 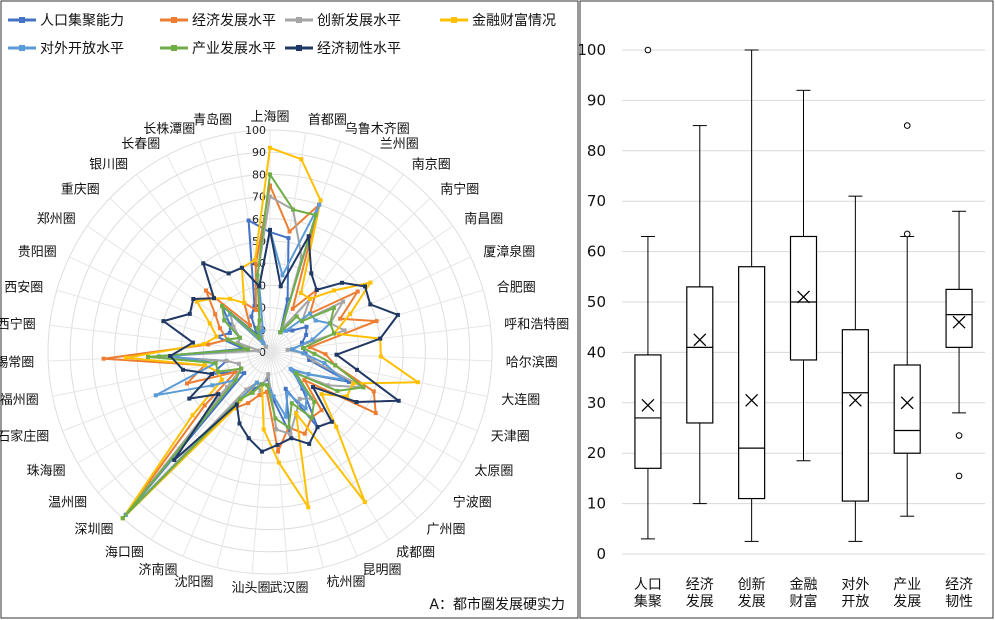 What do you see at coordinates (752, 585) in the screenshot?
I see `boxplot-category-label: 创新` at bounding box center [752, 585].